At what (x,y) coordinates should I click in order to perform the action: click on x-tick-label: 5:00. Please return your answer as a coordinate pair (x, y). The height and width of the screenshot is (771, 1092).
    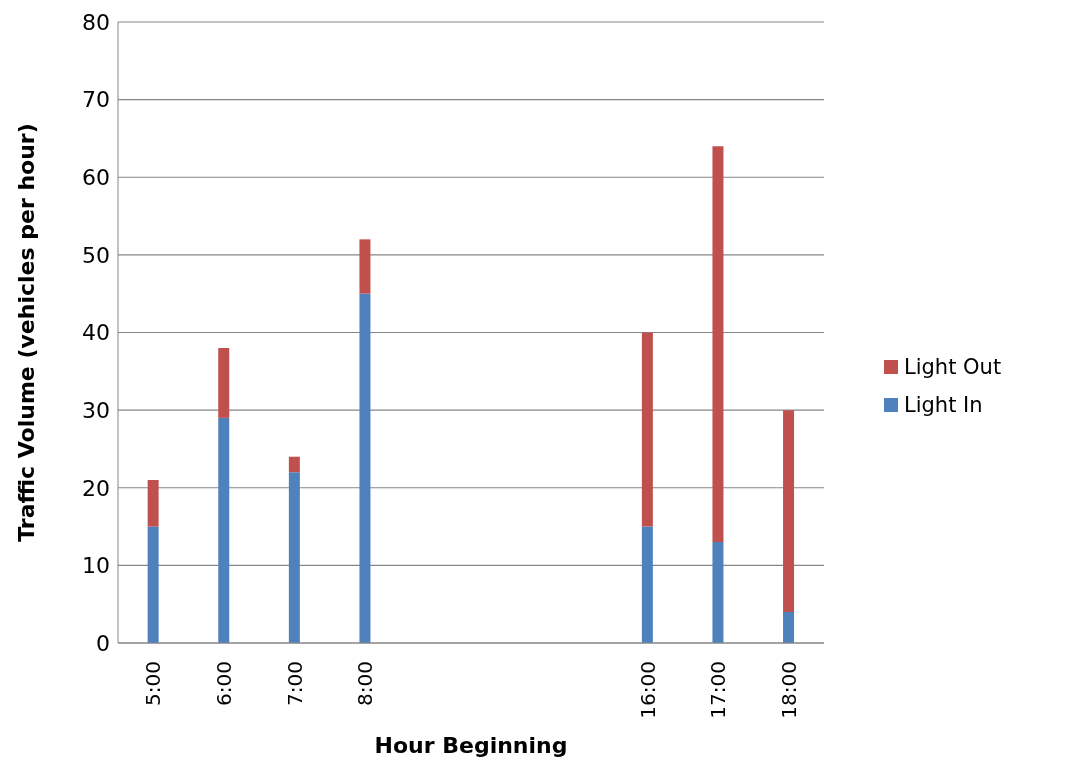
    Looking at the image, I should click on (153, 683).